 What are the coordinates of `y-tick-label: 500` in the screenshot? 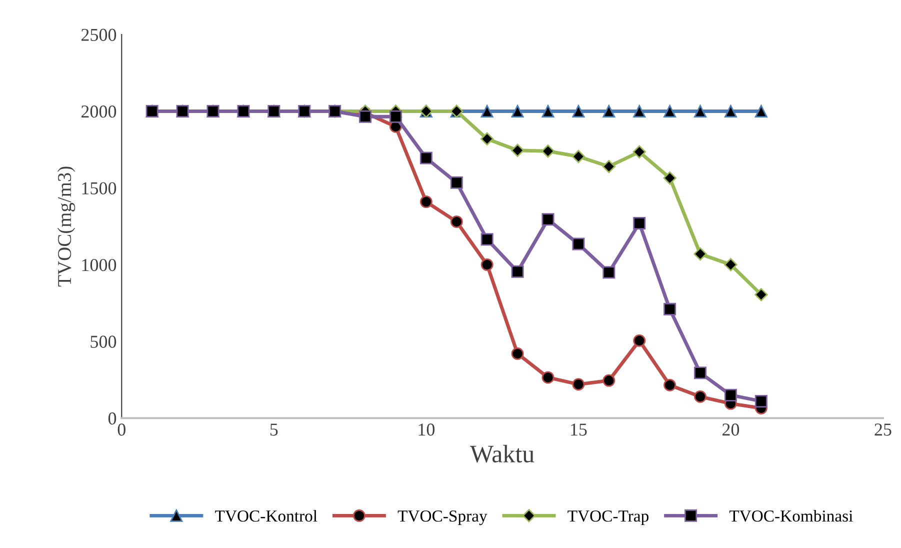 It's located at (103, 342).